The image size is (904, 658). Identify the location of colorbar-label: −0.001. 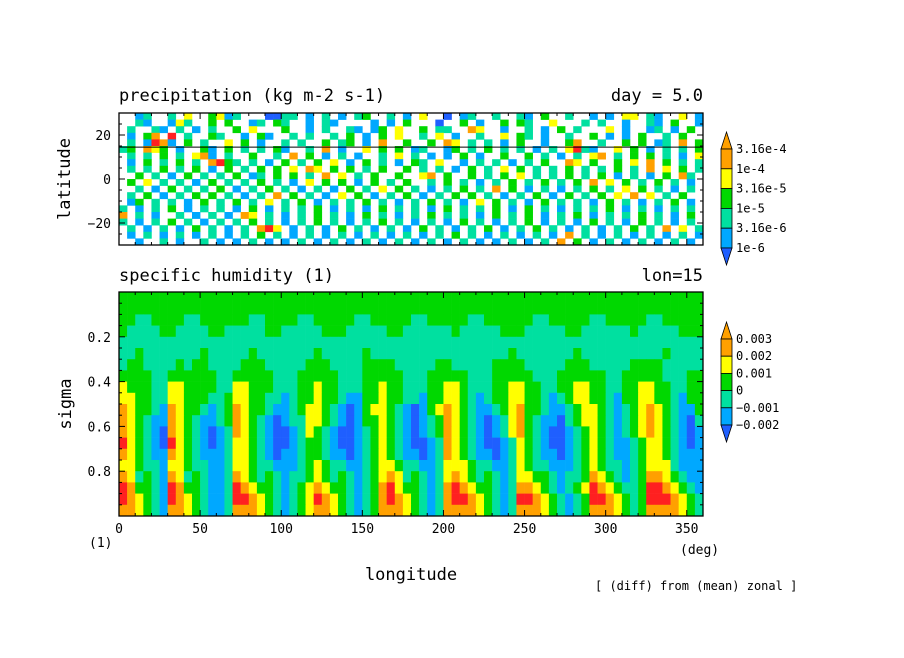
(757, 408).